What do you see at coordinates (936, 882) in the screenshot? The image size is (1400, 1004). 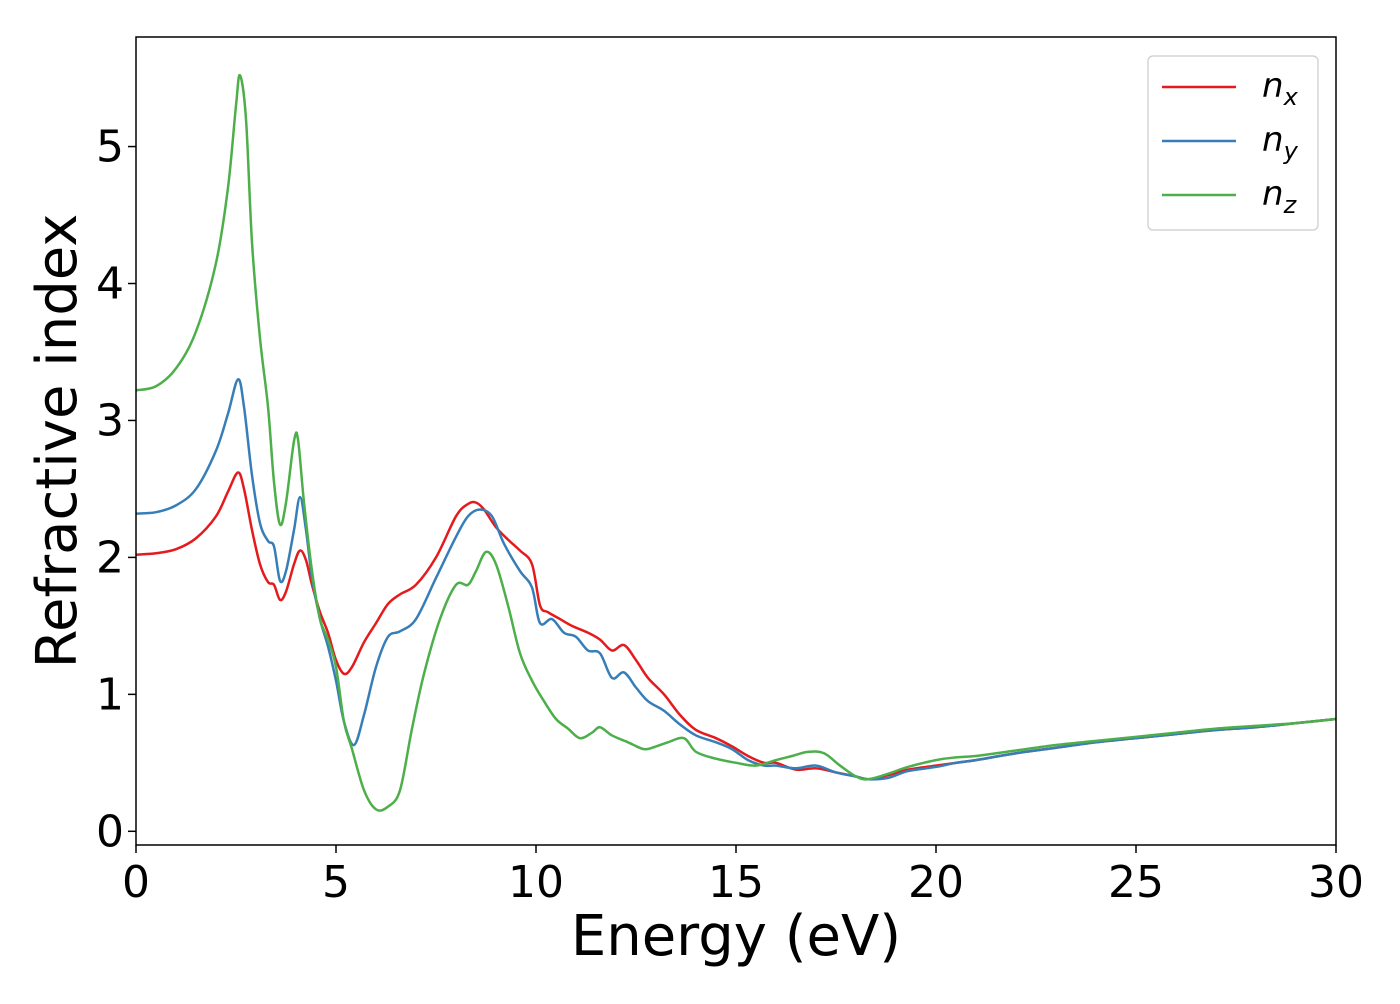 I see `x-tick-label: 20` at bounding box center [936, 882].